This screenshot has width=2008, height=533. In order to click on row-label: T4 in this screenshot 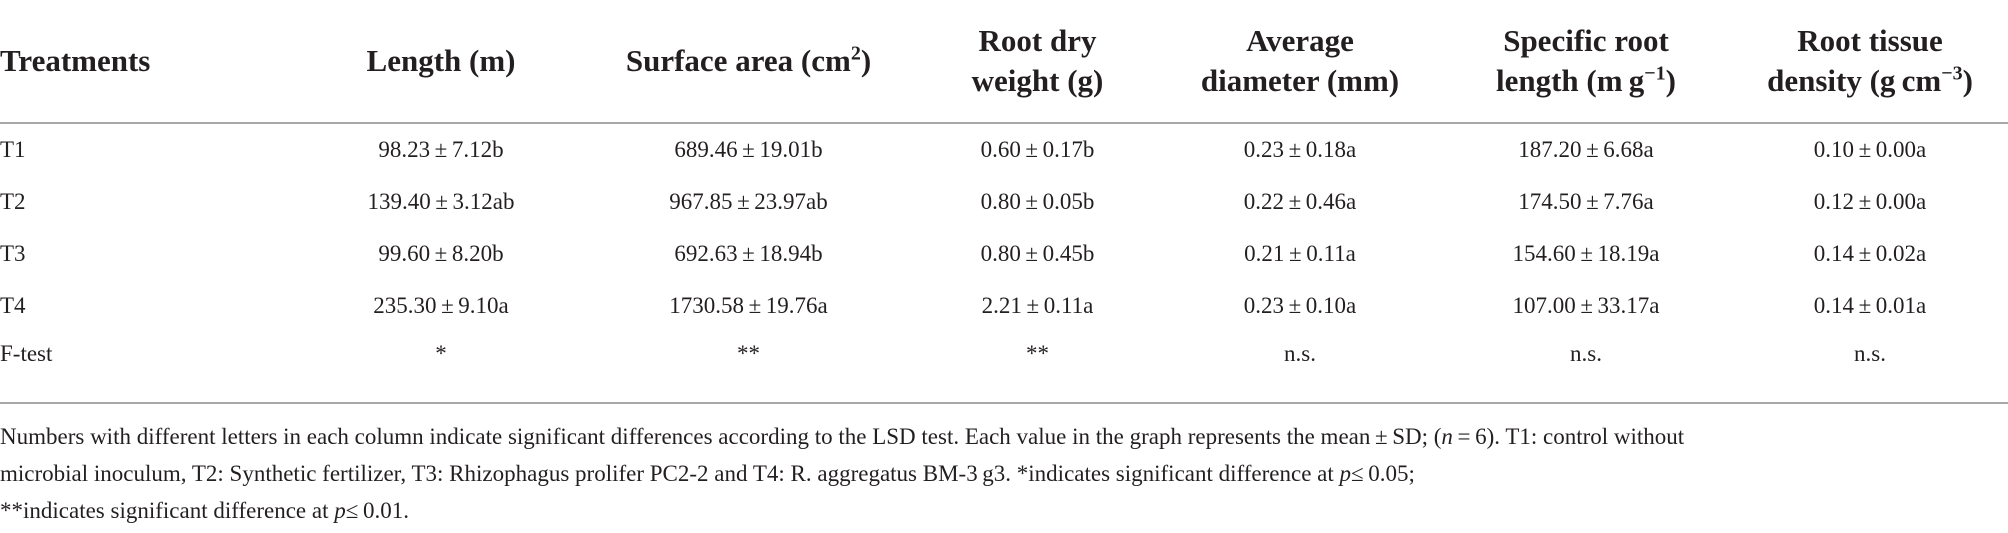, I will do `click(13, 305)`.